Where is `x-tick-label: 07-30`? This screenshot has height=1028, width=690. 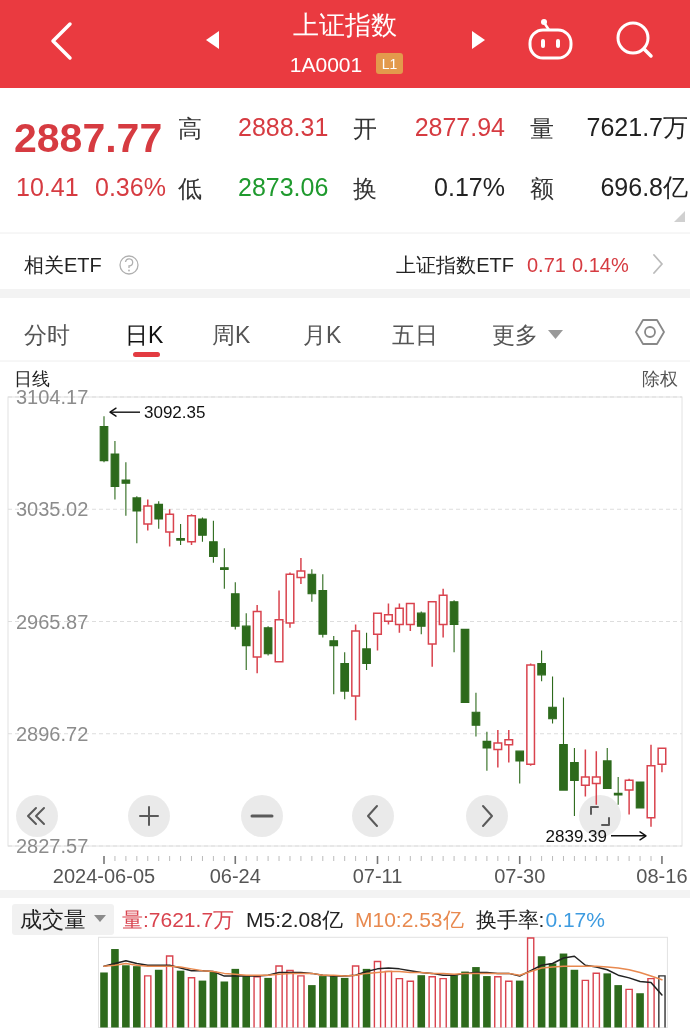
x-tick-label: 07-30 is located at coordinates (520, 876).